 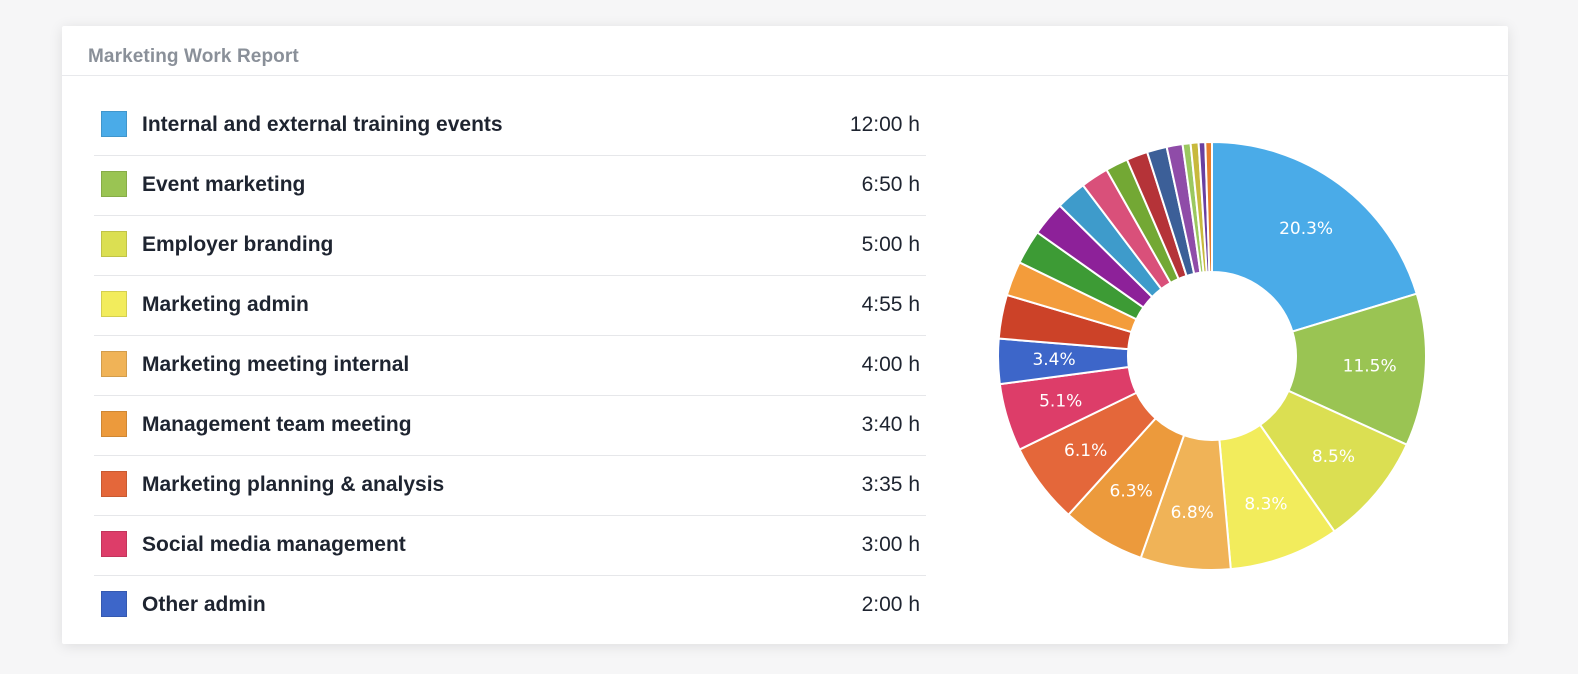 What do you see at coordinates (1053, 360) in the screenshot?
I see `slice-label: 3.4%` at bounding box center [1053, 360].